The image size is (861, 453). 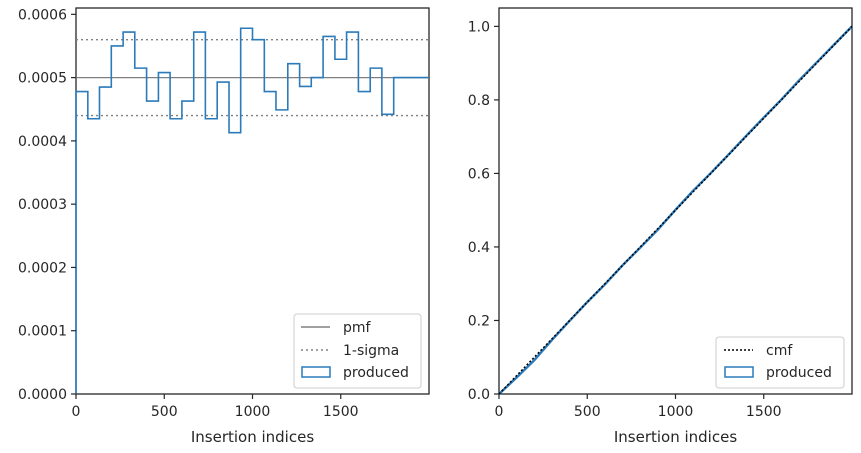 What do you see at coordinates (479, 395) in the screenshot?
I see `y-tick-label: 0.0` at bounding box center [479, 395].